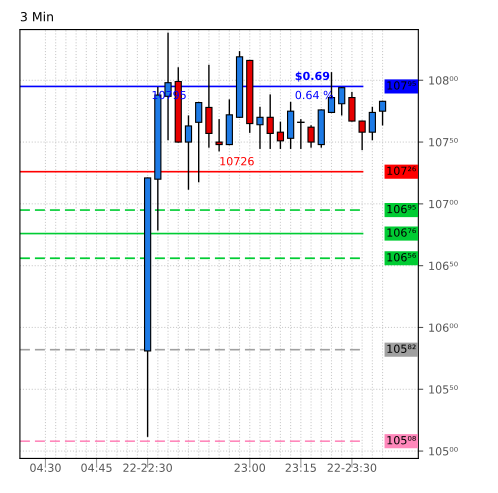 This screenshot has width=498, height=493. I want to click on ref-line-label: 105⁰⁸, so click(401, 440).